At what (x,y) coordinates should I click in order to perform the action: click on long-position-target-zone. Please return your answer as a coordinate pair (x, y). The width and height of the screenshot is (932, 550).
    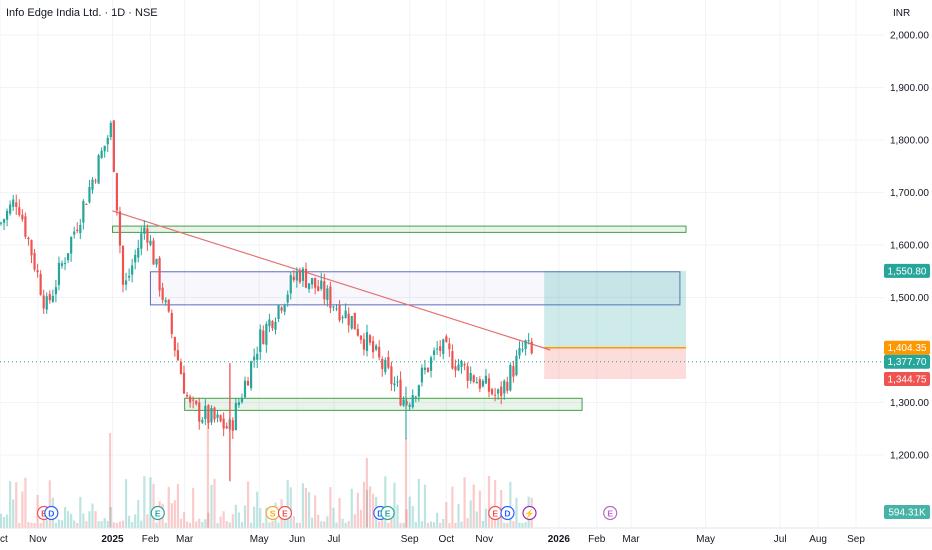
    Looking at the image, I should click on (615, 309).